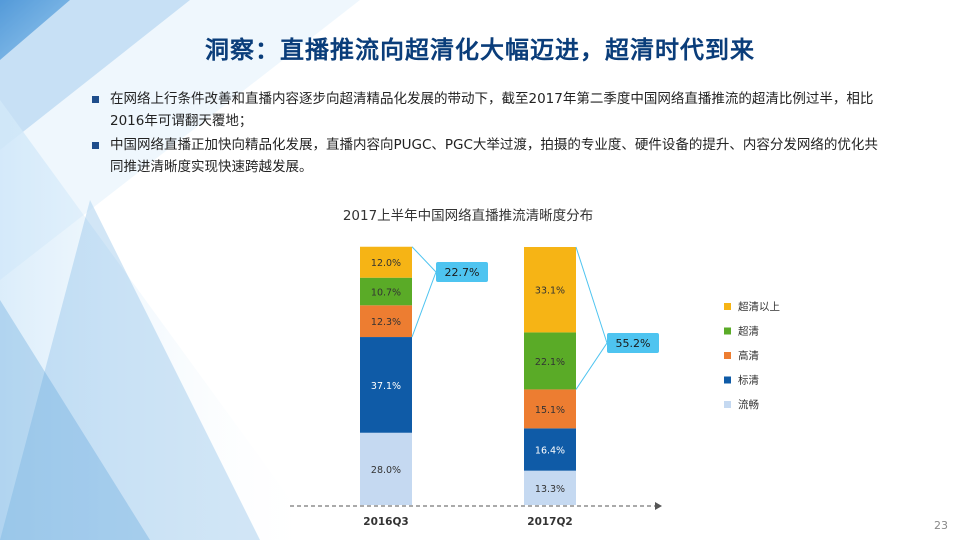 The image size is (960, 540). Describe the element at coordinates (658, 506) in the screenshot. I see `x-axis-arrow-icon` at that location.